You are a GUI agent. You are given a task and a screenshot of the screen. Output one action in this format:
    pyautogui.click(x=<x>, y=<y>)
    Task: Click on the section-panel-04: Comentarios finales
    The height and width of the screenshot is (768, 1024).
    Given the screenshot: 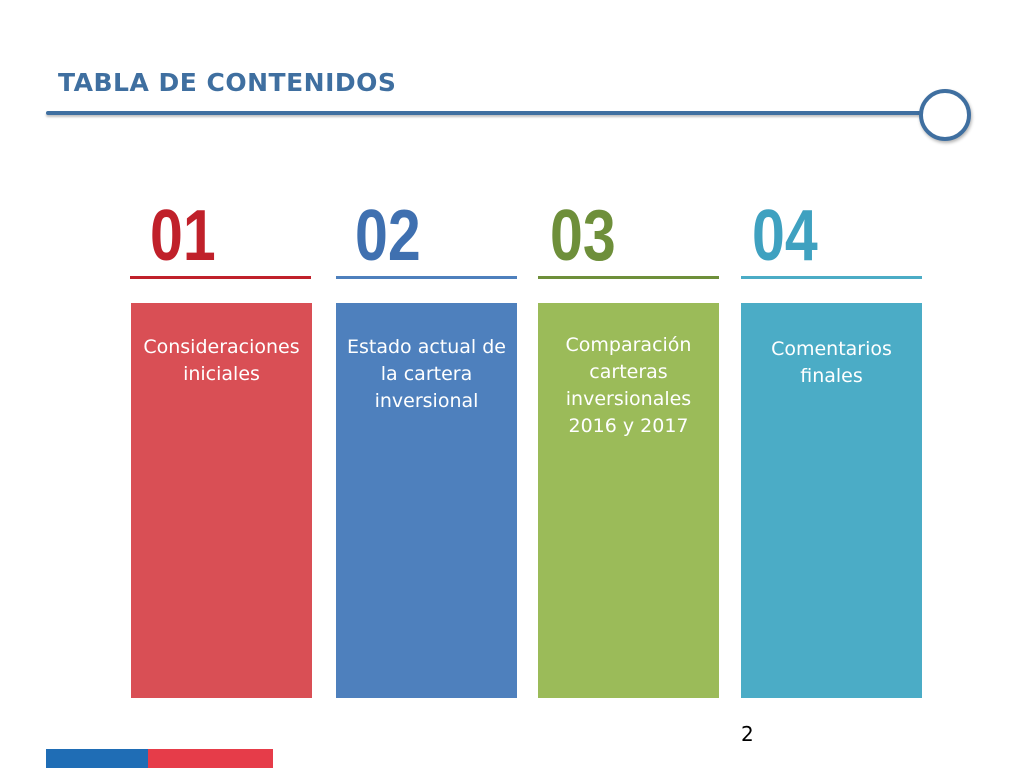 What is the action you would take?
    pyautogui.click(x=831, y=500)
    